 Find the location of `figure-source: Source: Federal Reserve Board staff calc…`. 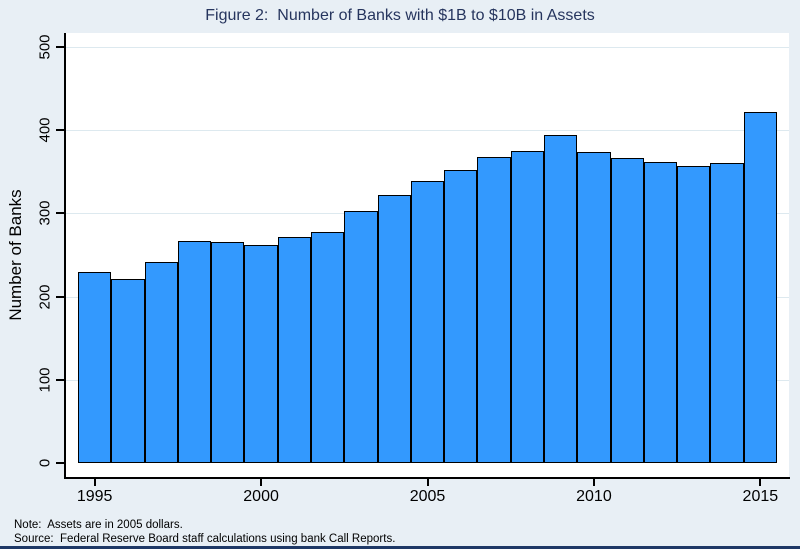

figure-source: Source: Federal Reserve Board staff calc… is located at coordinates (205, 539).